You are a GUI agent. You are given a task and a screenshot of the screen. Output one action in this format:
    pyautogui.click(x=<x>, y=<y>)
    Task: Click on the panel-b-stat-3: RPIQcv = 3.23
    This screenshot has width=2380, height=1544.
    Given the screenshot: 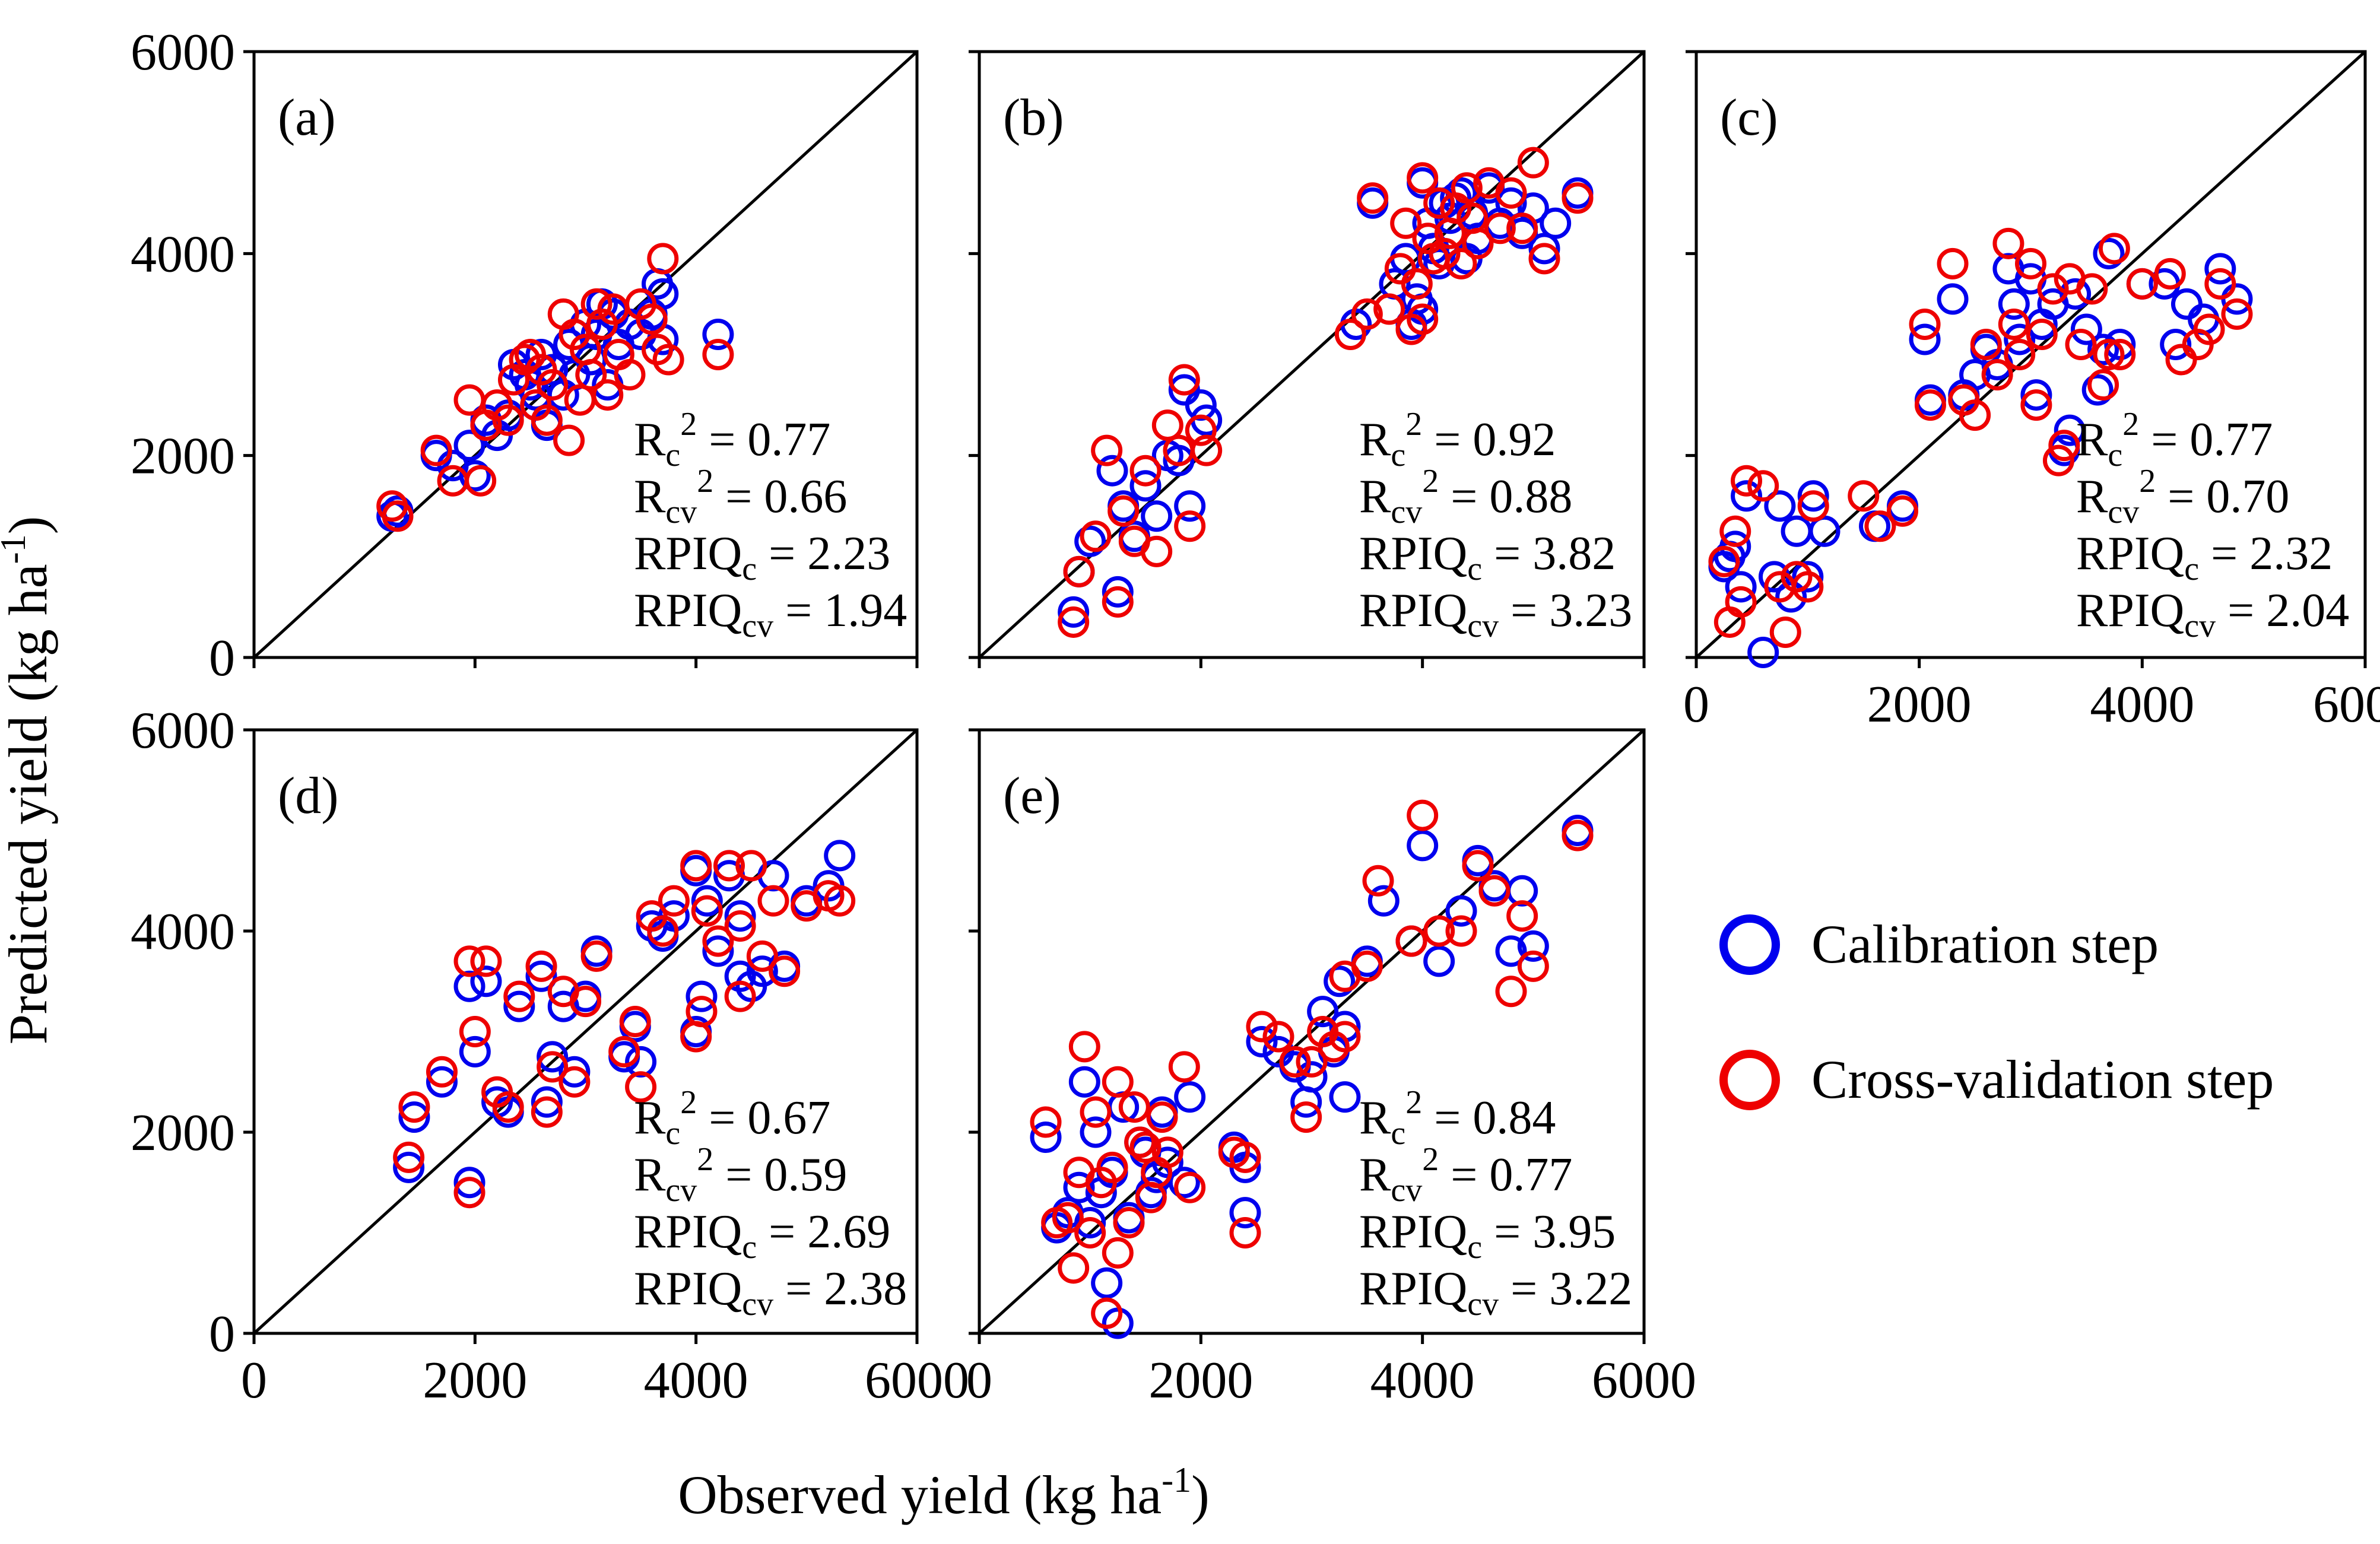 What is the action you would take?
    pyautogui.click(x=1495, y=614)
    